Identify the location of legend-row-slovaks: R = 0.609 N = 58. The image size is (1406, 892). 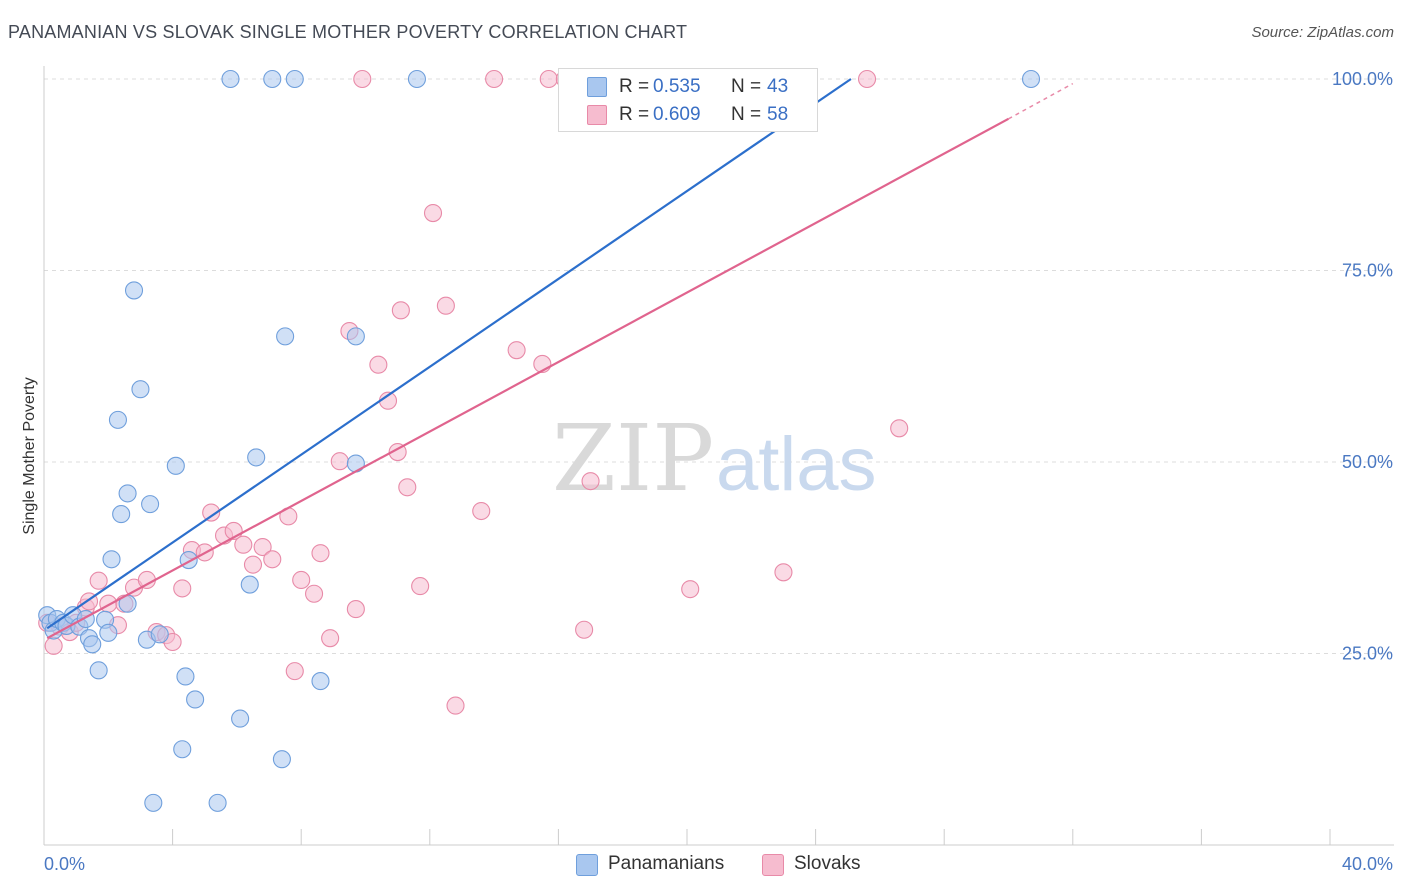
(688, 114).